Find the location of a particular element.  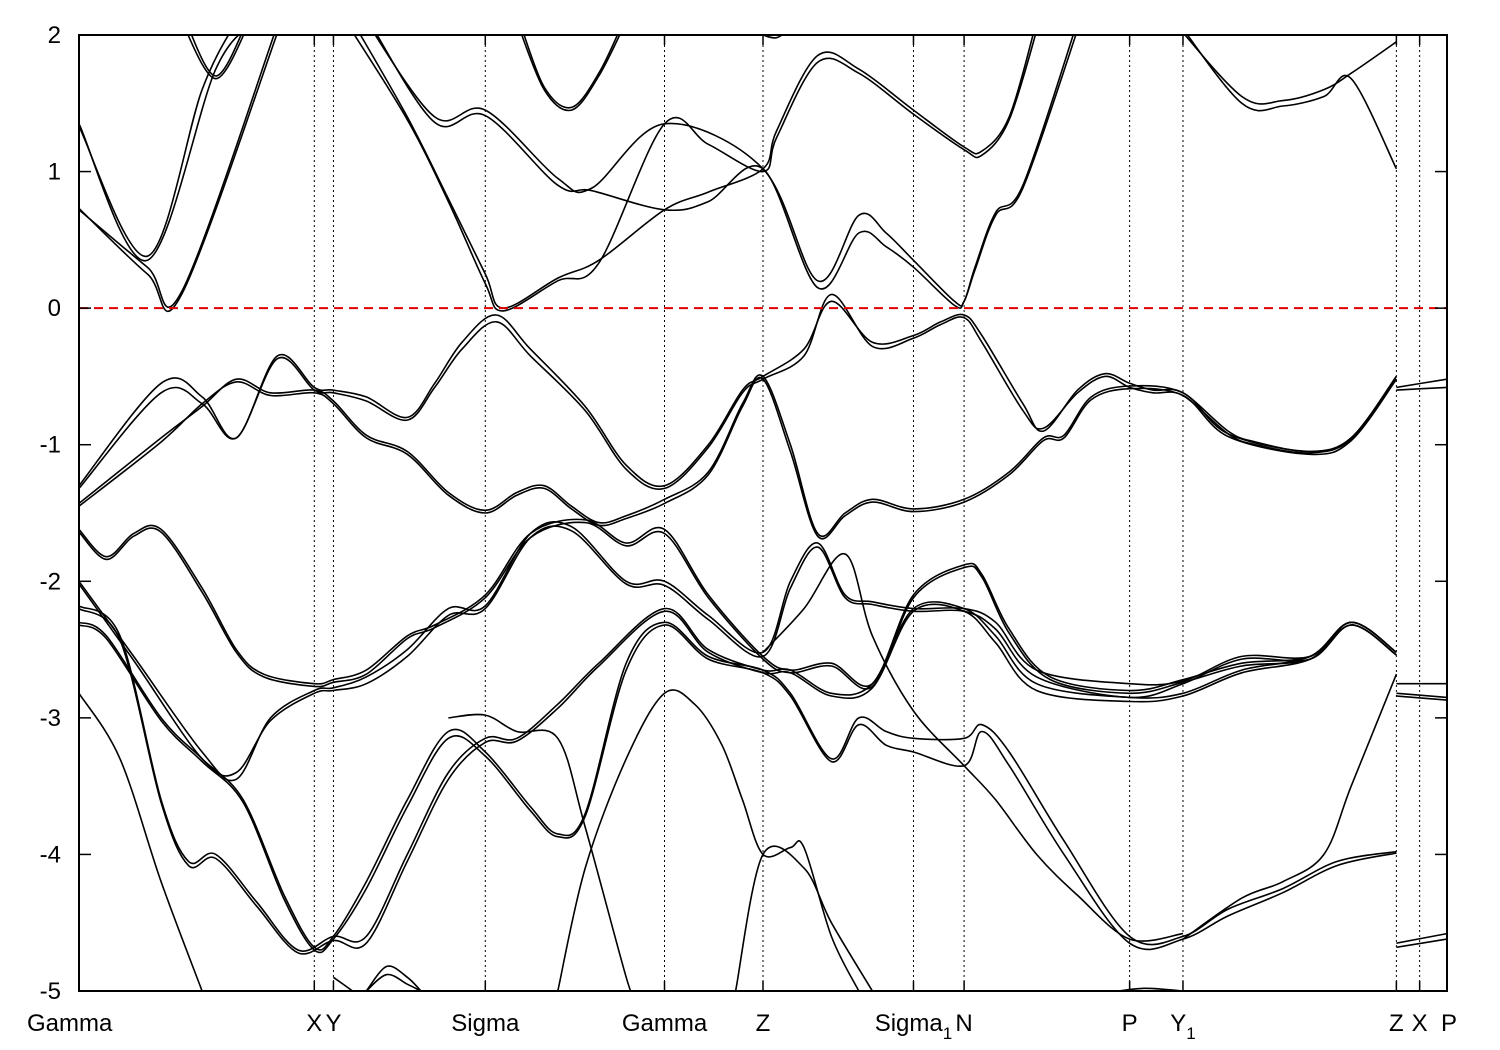

x-tick-label: Sigma1 is located at coordinates (914, 1026).